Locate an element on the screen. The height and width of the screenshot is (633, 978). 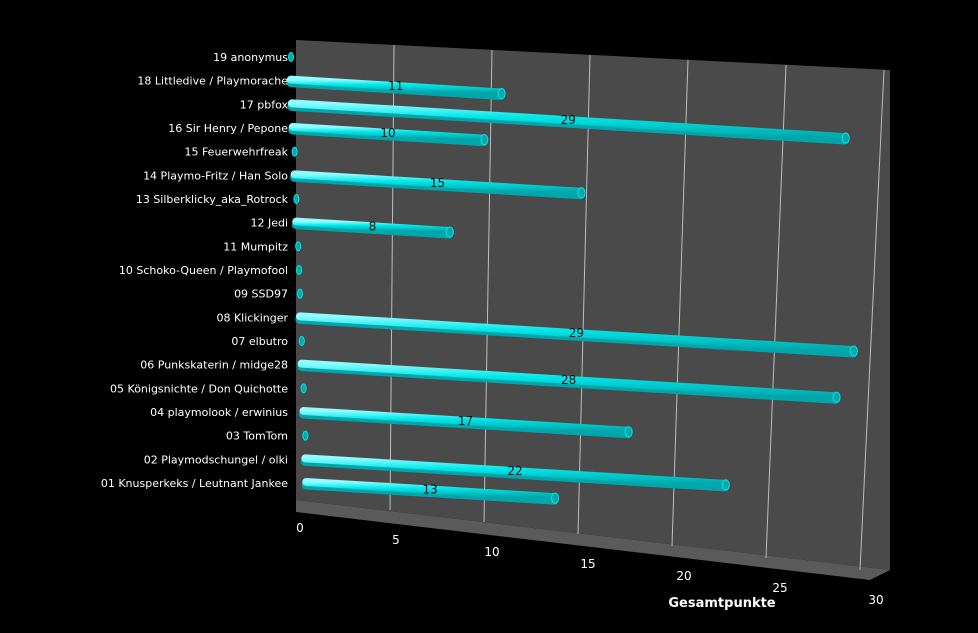
category-label: 05 Königsnichte / Don Quichotte is located at coordinates (199, 388).